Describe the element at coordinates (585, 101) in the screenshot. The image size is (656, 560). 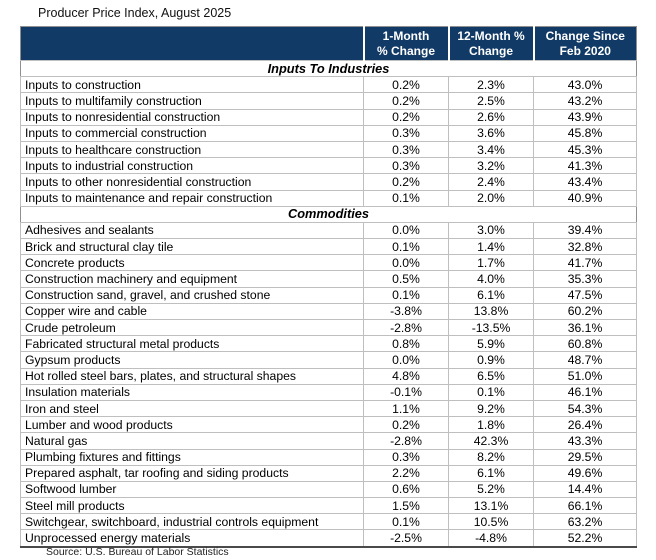
I see `cell-change-since-feb-2020: 43.2%` at that location.